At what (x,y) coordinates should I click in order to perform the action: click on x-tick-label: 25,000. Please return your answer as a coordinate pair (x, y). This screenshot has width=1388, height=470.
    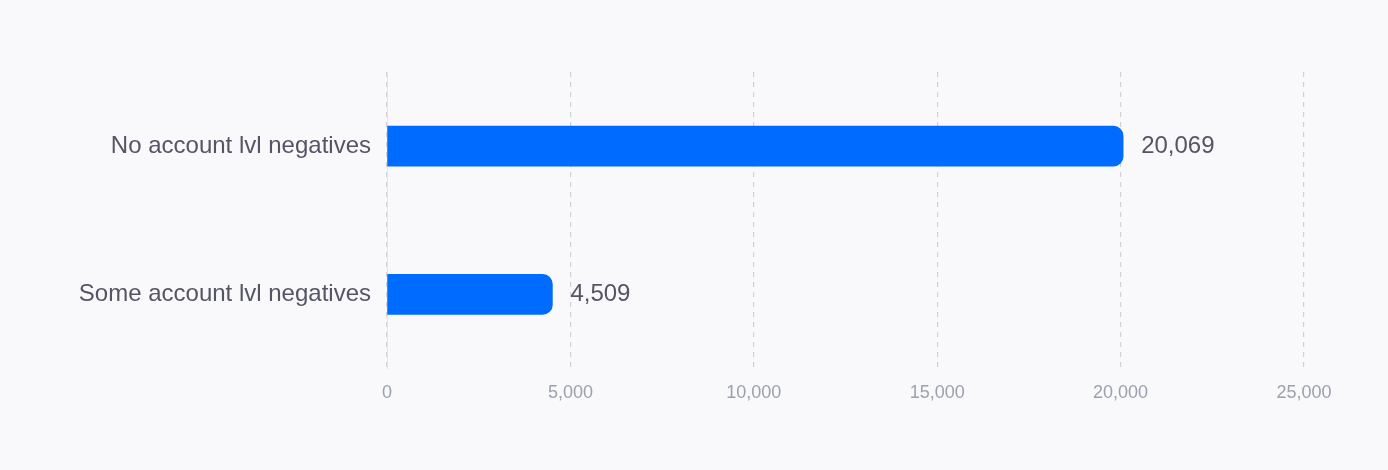
    Looking at the image, I should click on (1304, 392).